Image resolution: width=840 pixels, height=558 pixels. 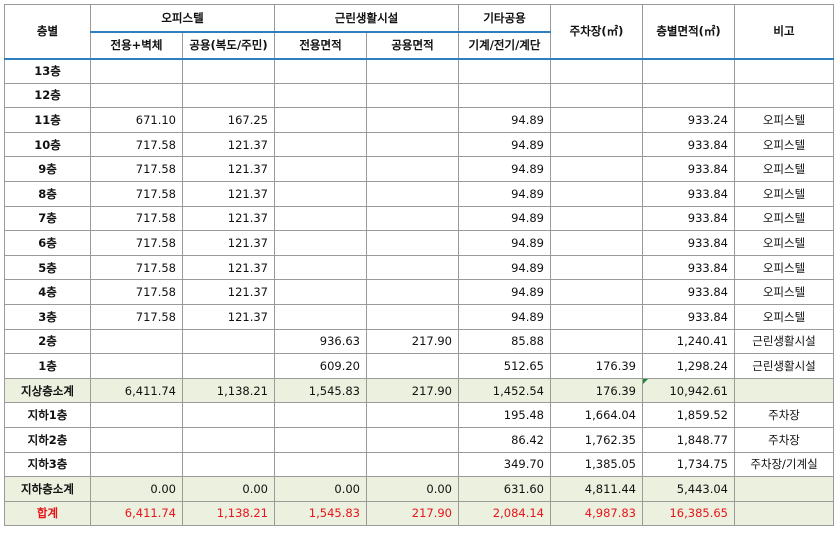 I want to click on other-common-cell: 195.48, so click(x=504, y=415).